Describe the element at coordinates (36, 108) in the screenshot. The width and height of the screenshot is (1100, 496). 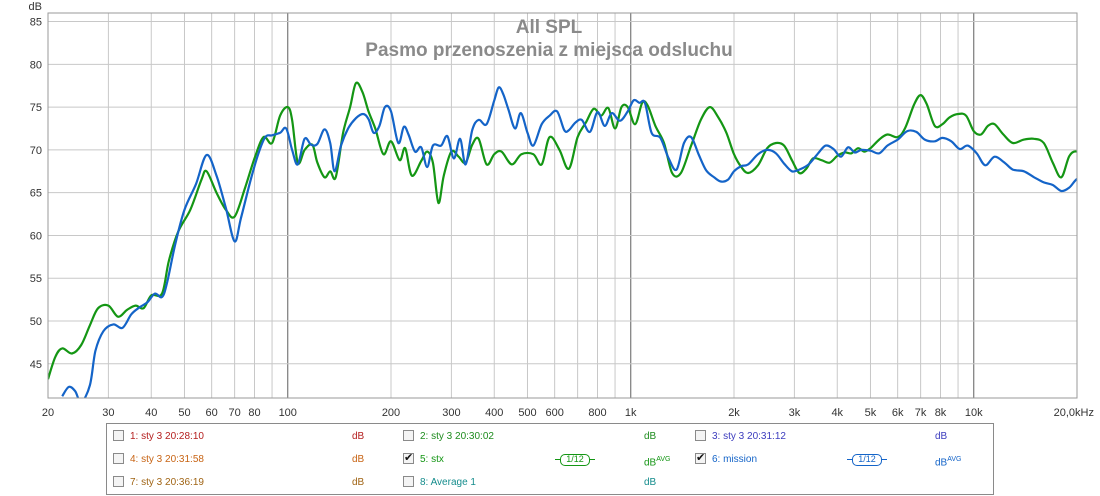
I see `y-tick-label: 75` at that location.